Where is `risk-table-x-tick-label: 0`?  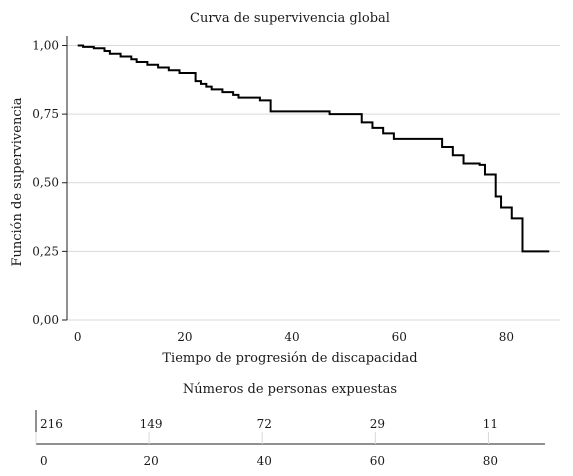 risk-table-x-tick-label: 0 is located at coordinates (44, 461).